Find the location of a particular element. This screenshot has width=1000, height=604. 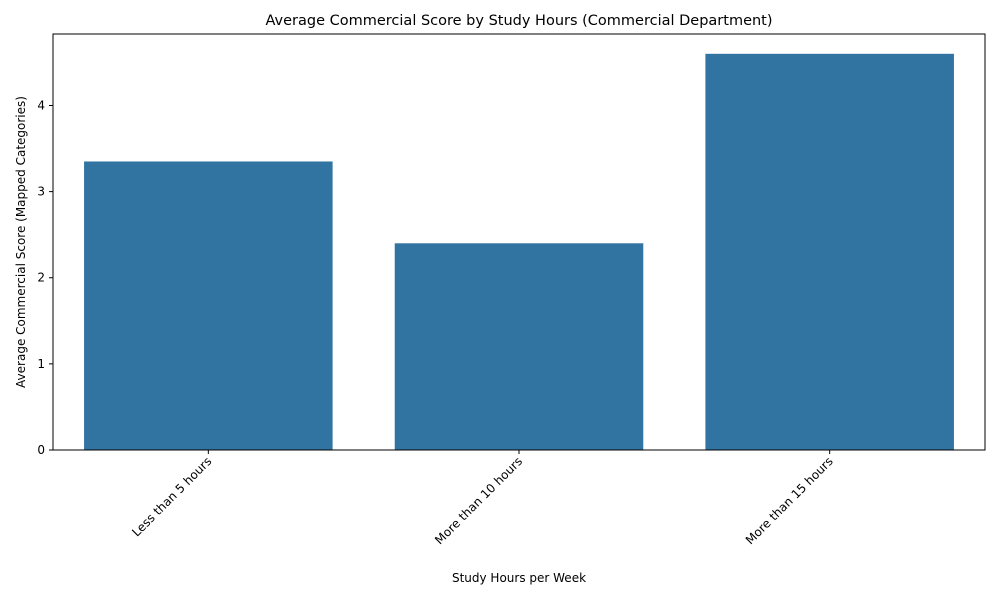

y-tick-label: 4 is located at coordinates (41, 105).